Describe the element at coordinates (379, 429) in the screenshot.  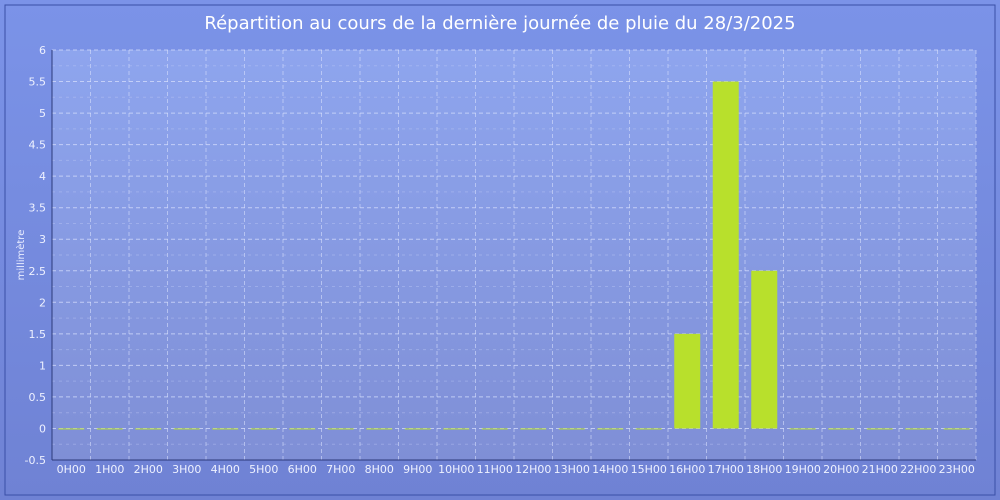
I see `bar-8h00` at that location.